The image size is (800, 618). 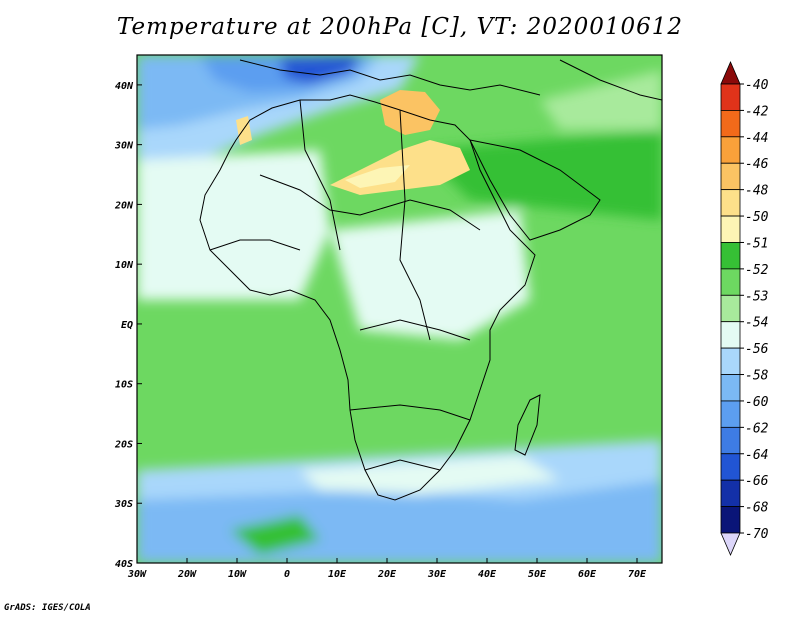 What do you see at coordinates (756, 243) in the screenshot?
I see `colorbar-label: -51` at bounding box center [756, 243].